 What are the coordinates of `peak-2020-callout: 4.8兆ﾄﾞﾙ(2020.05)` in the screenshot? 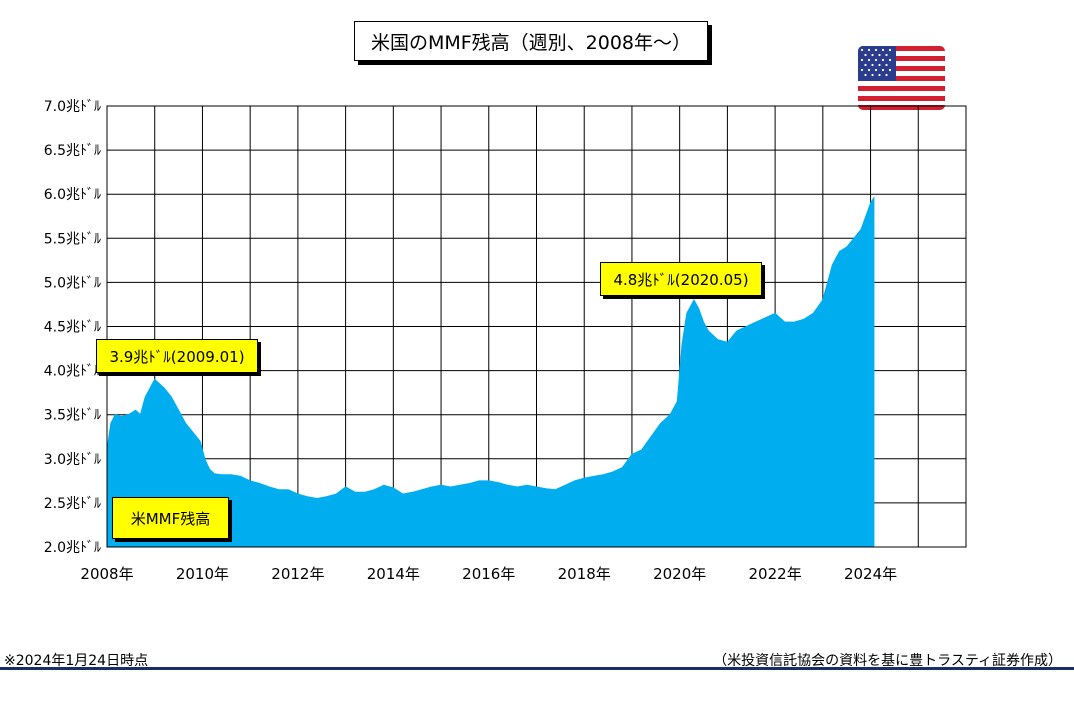 It's located at (681, 279).